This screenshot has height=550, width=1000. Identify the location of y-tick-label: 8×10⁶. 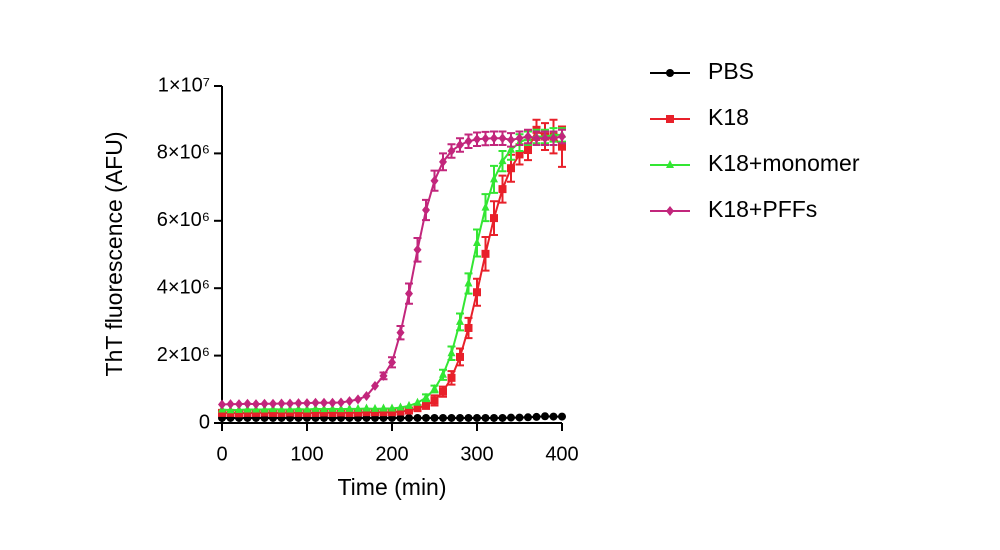
(183, 153).